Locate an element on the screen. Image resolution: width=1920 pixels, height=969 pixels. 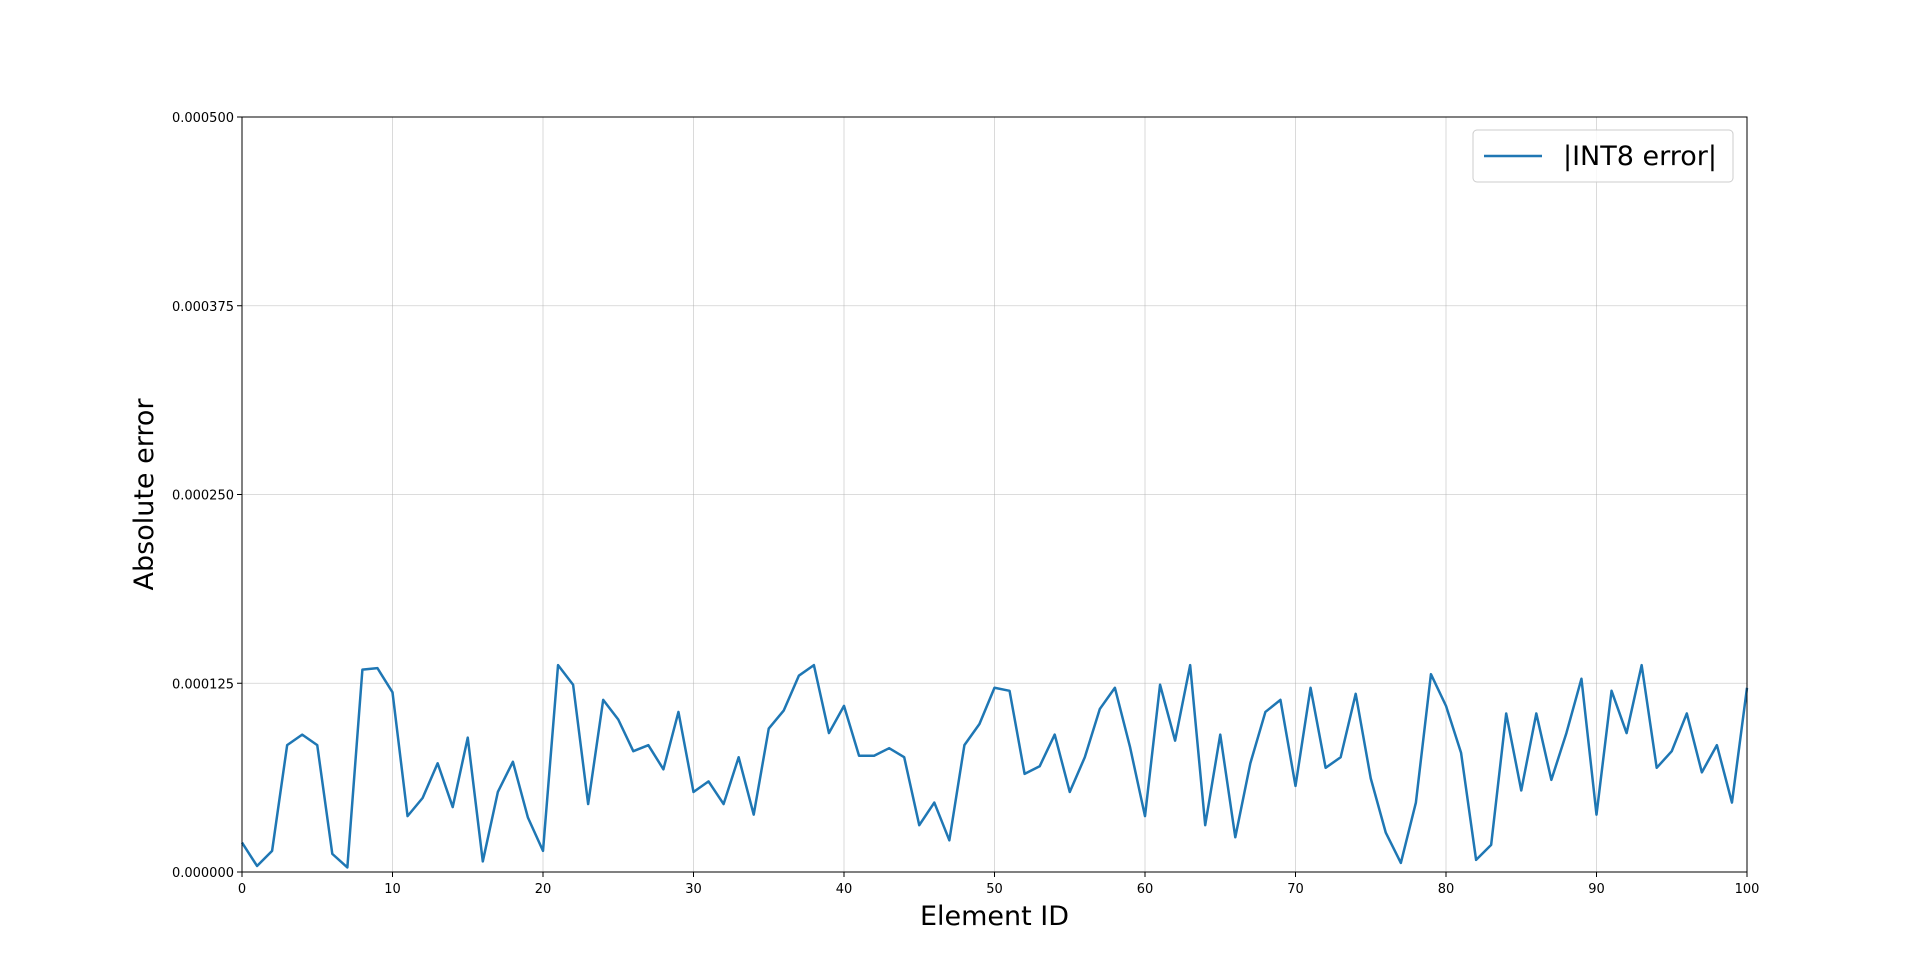
x-axis: 0 10 20 30 40 50 60 70 80 90 100 is located at coordinates (999, 884).